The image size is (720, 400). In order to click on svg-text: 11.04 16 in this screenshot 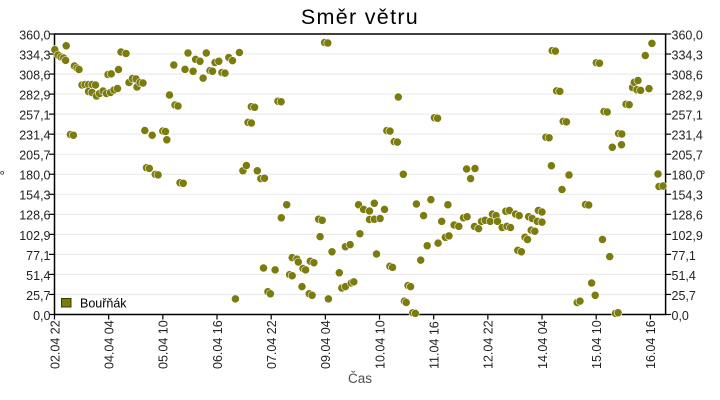, I will do `click(434, 345)`.